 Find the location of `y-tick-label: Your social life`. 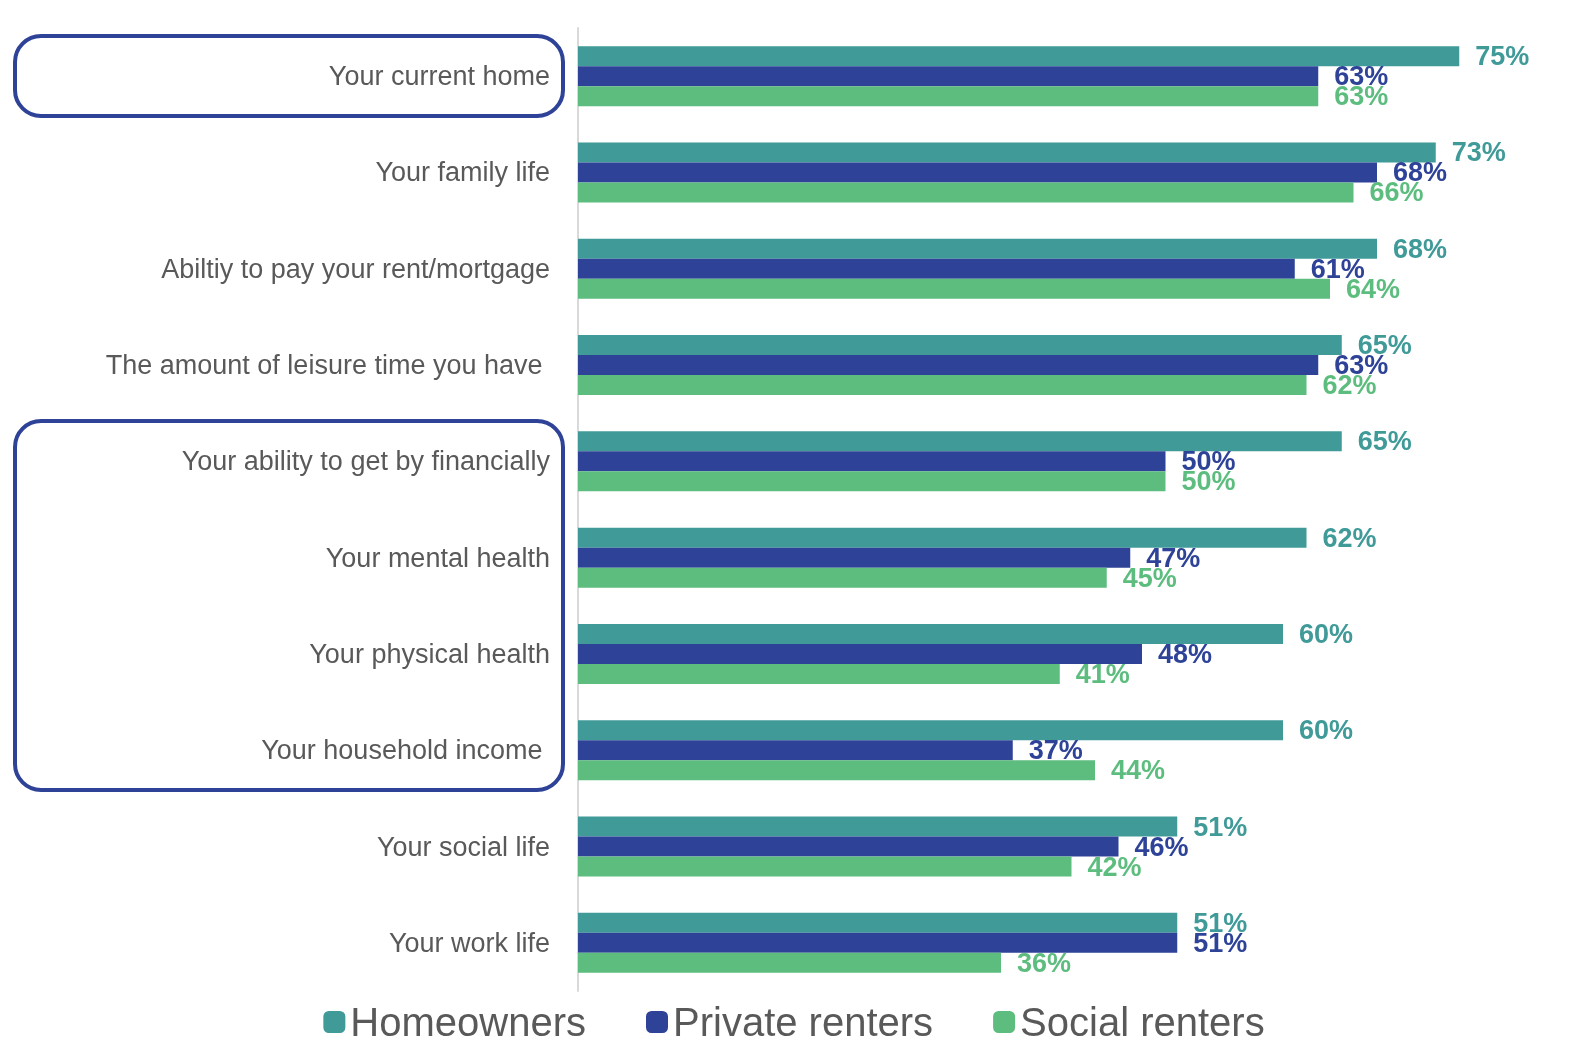

y-tick-label: Your social life is located at coordinates (463, 846).